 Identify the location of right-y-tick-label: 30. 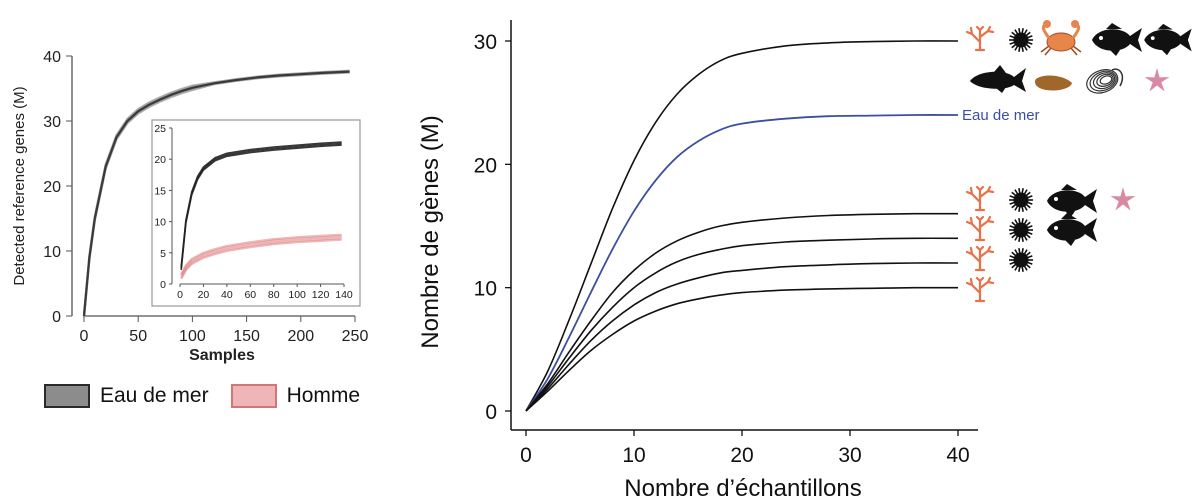
(485, 42).